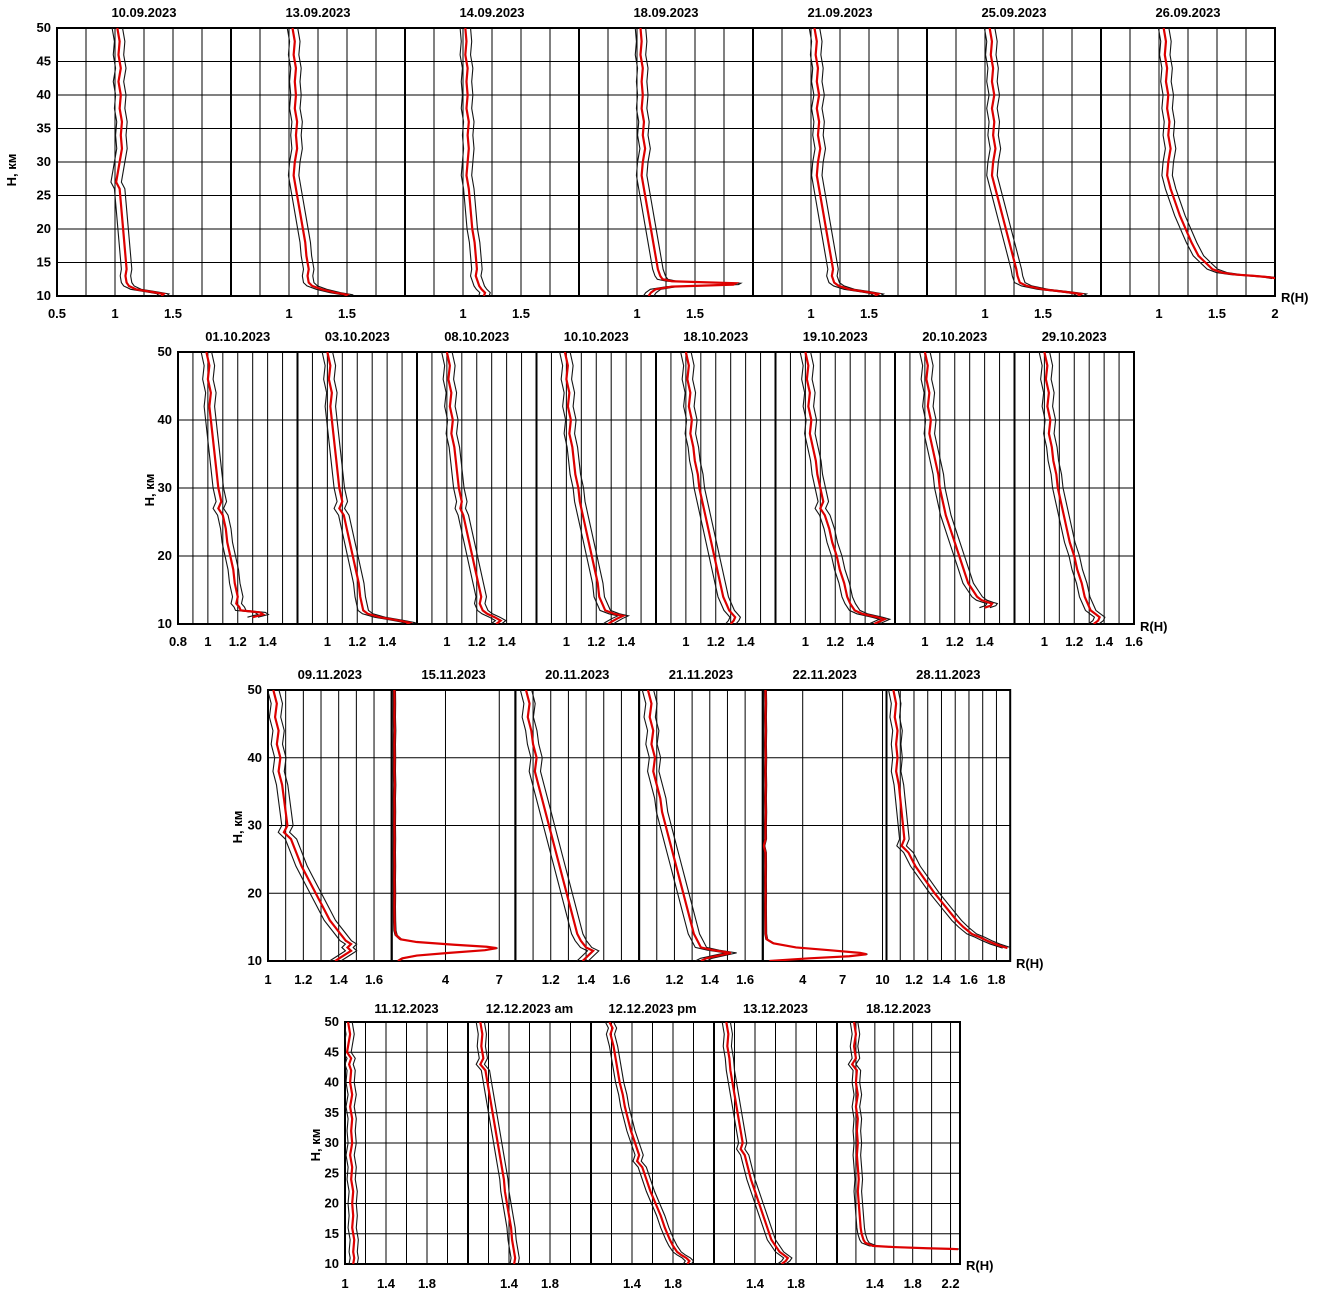 The height and width of the screenshot is (1308, 1332). I want to click on panel-title: 19.10.2023, so click(835, 336).